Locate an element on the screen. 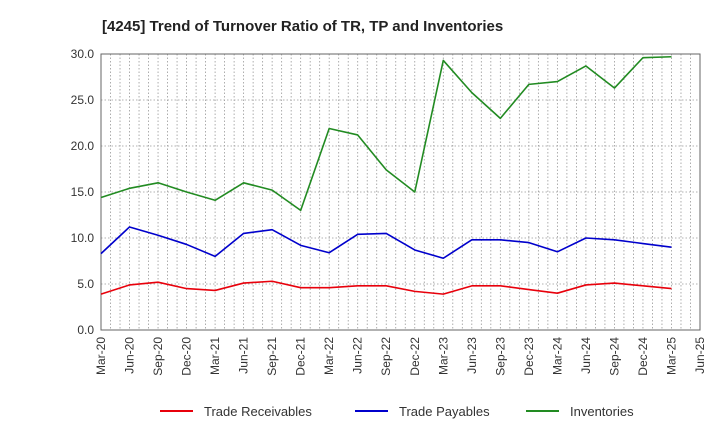  x-tick-label: Jun-20 is located at coordinates (130, 355).